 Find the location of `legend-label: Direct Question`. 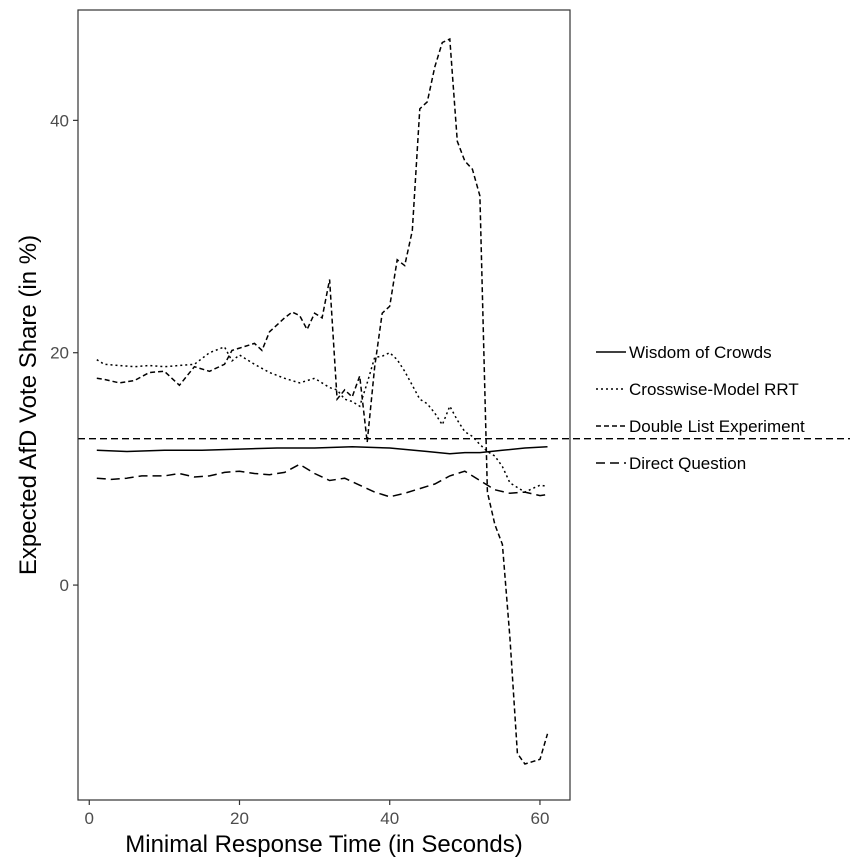

legend-label: Direct Question is located at coordinates (687, 463).